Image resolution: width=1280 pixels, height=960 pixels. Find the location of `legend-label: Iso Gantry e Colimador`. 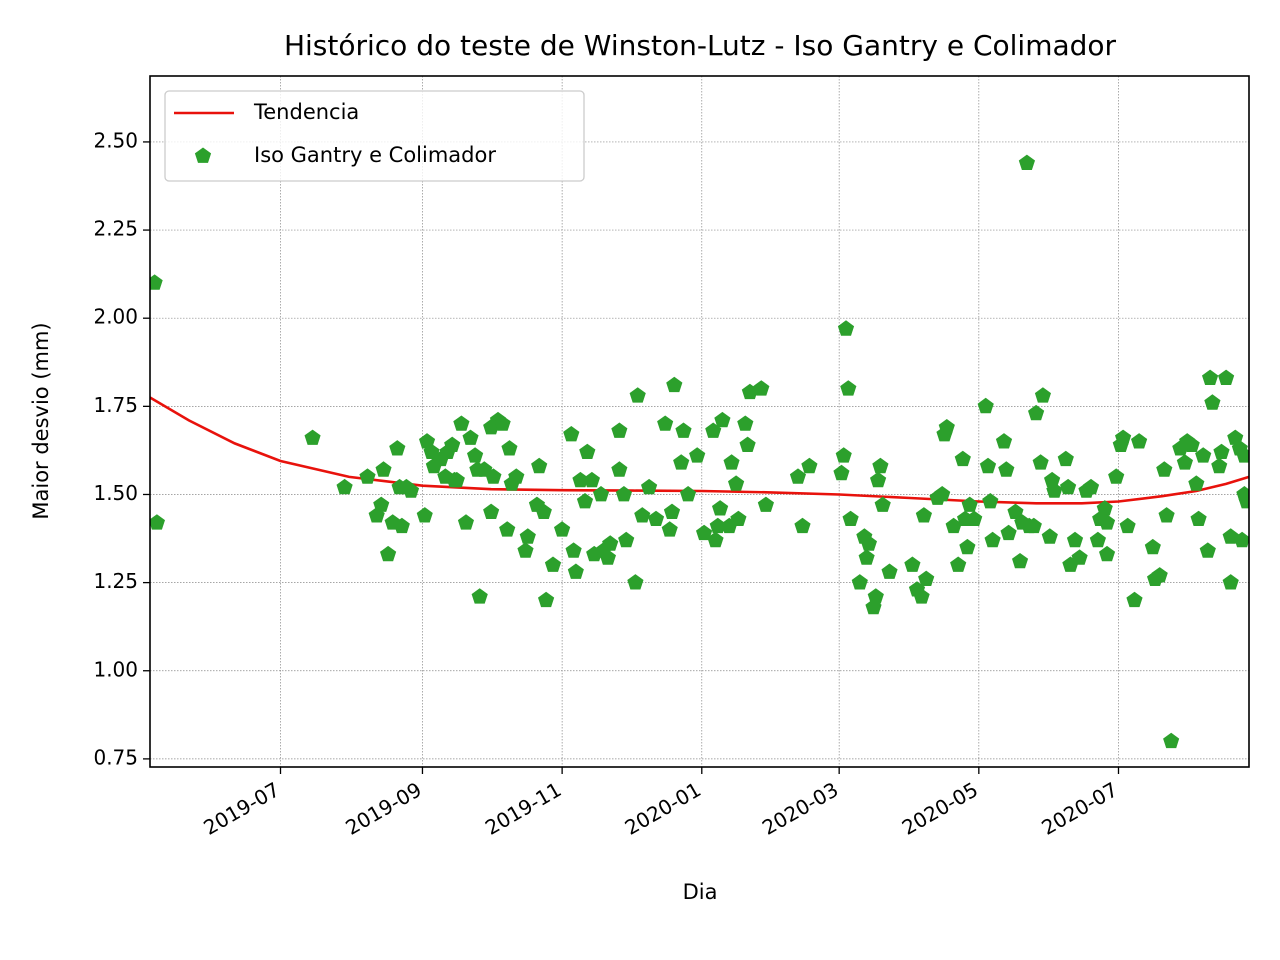

legend-label: Iso Gantry e Colimador is located at coordinates (375, 155).